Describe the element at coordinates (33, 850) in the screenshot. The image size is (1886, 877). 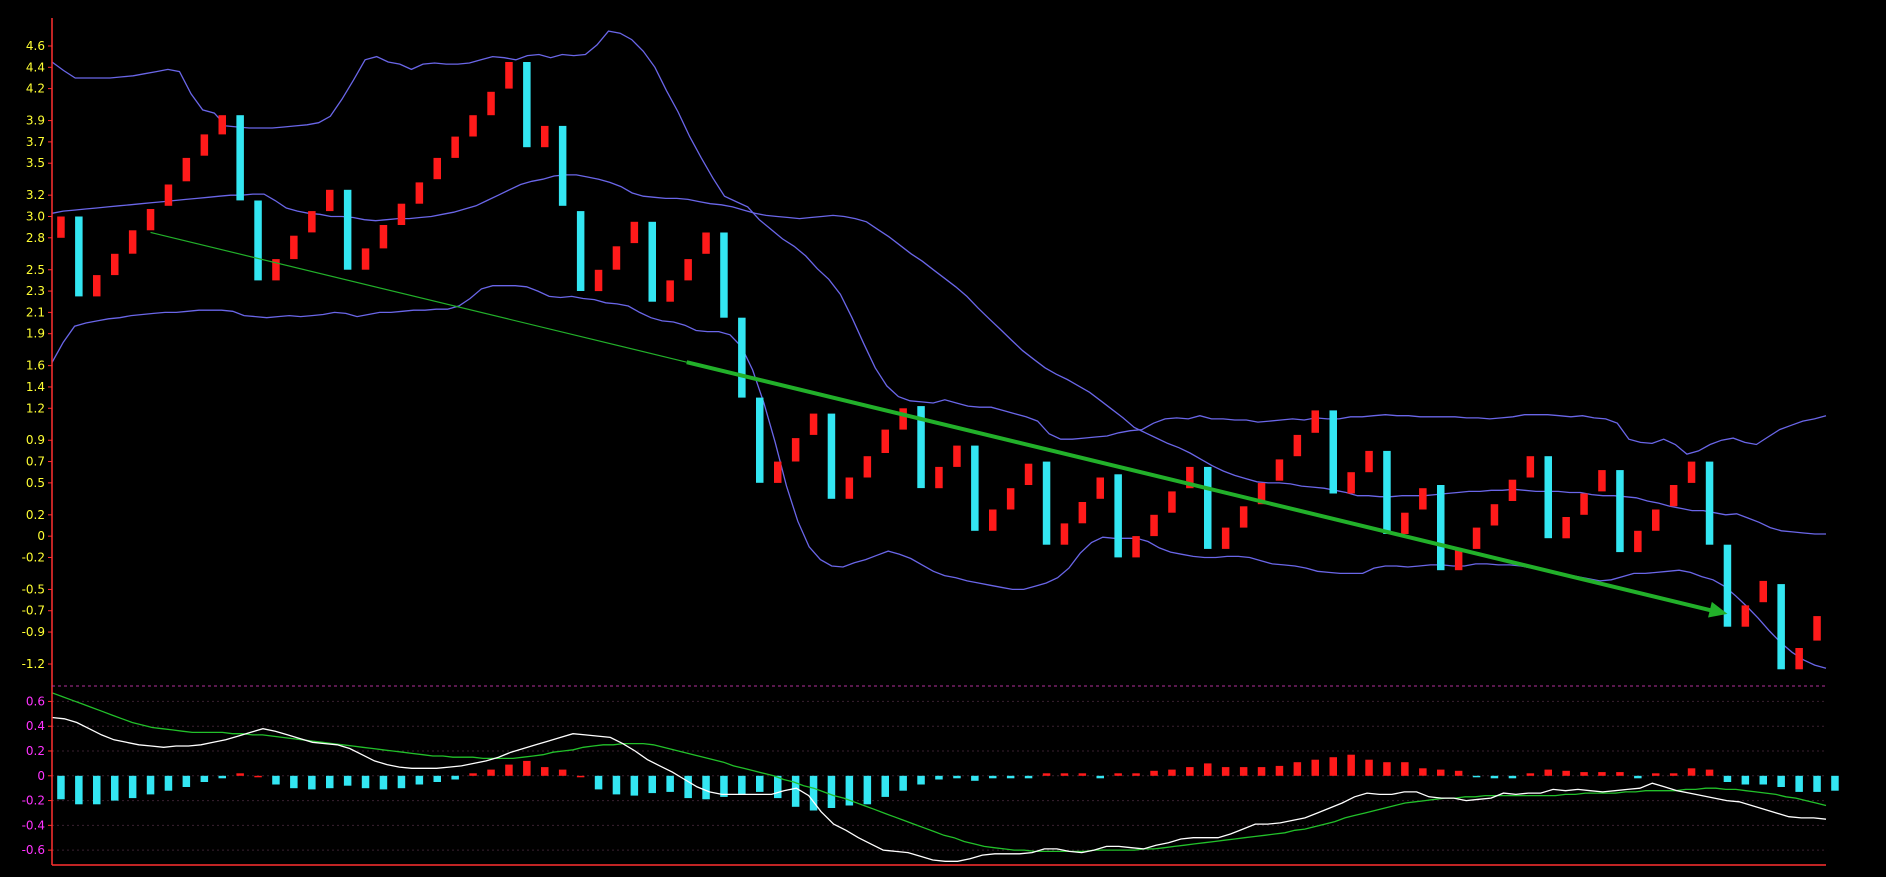
I see `macd-tick-label: -0.6` at that location.